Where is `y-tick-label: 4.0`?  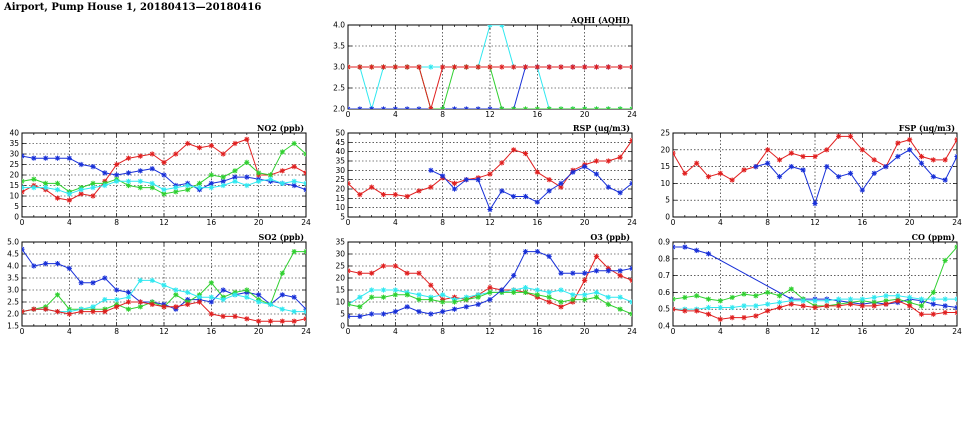 y-tick-label: 4.0 is located at coordinates (339, 25).